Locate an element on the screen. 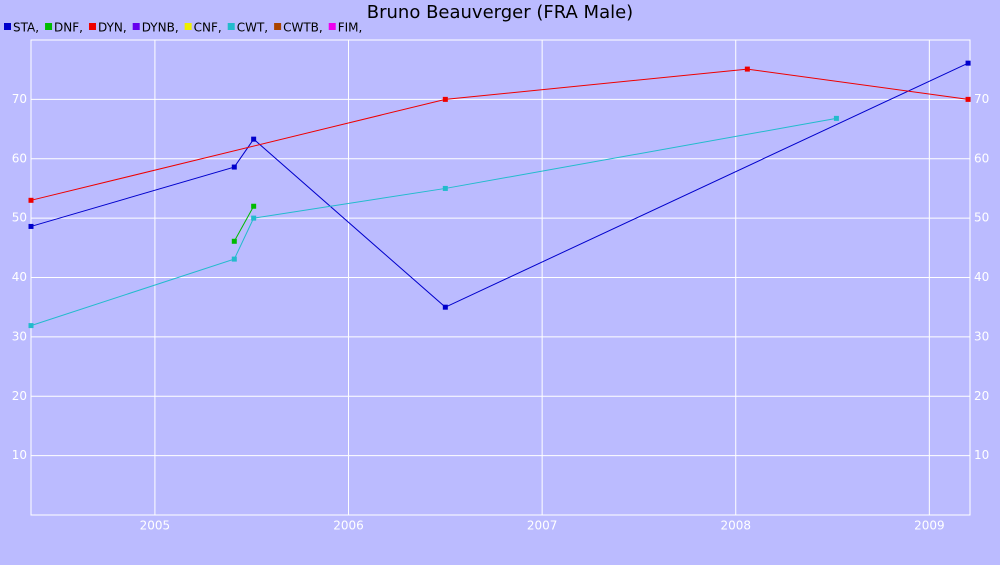 This screenshot has width=1000, height=565. y2-tick-label: 50 is located at coordinates (981, 218).